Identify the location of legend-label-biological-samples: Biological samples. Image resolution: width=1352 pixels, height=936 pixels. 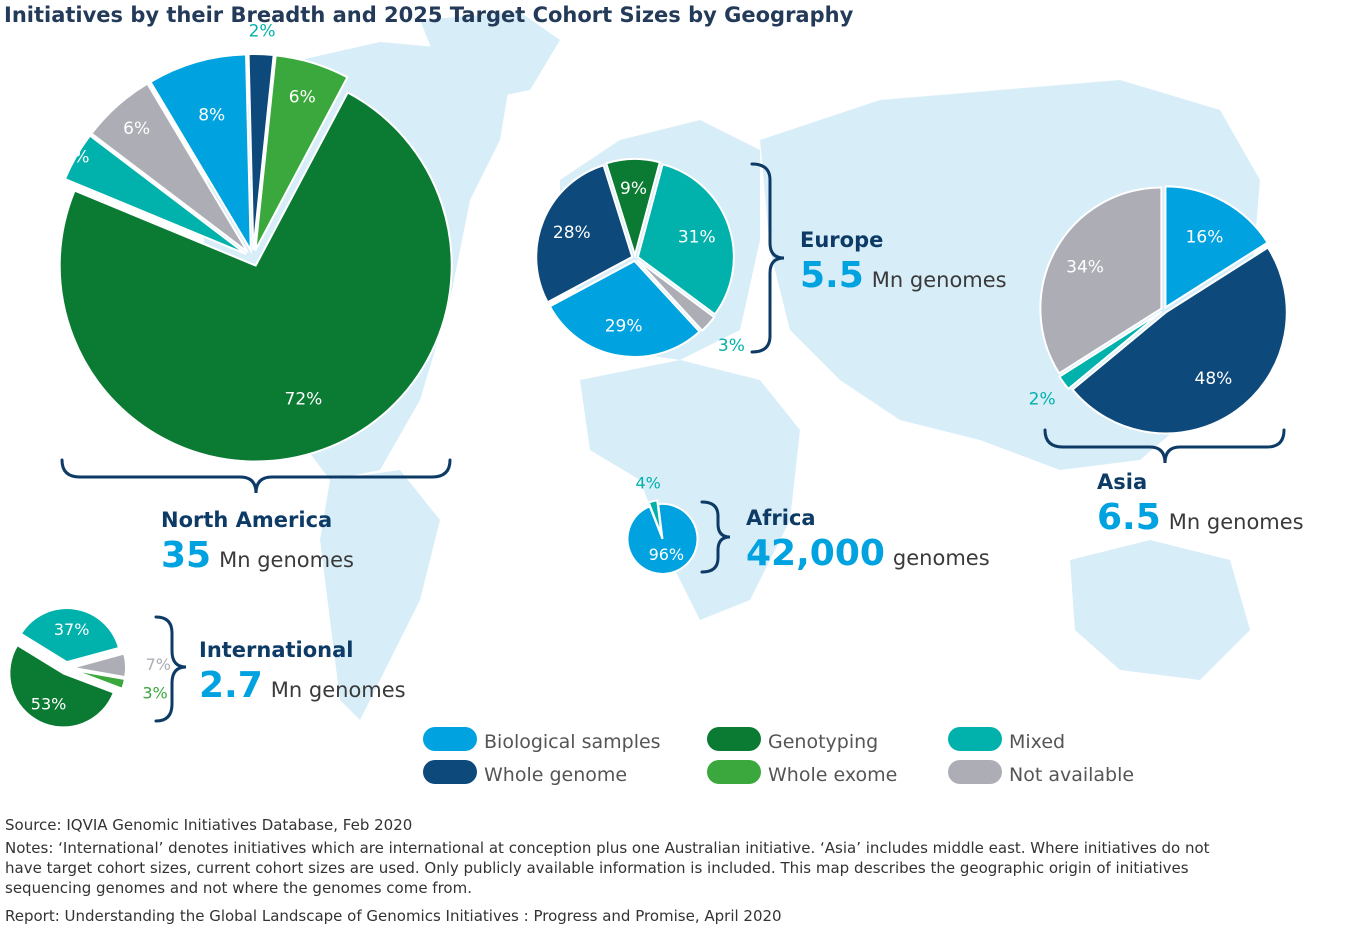
(572, 742).